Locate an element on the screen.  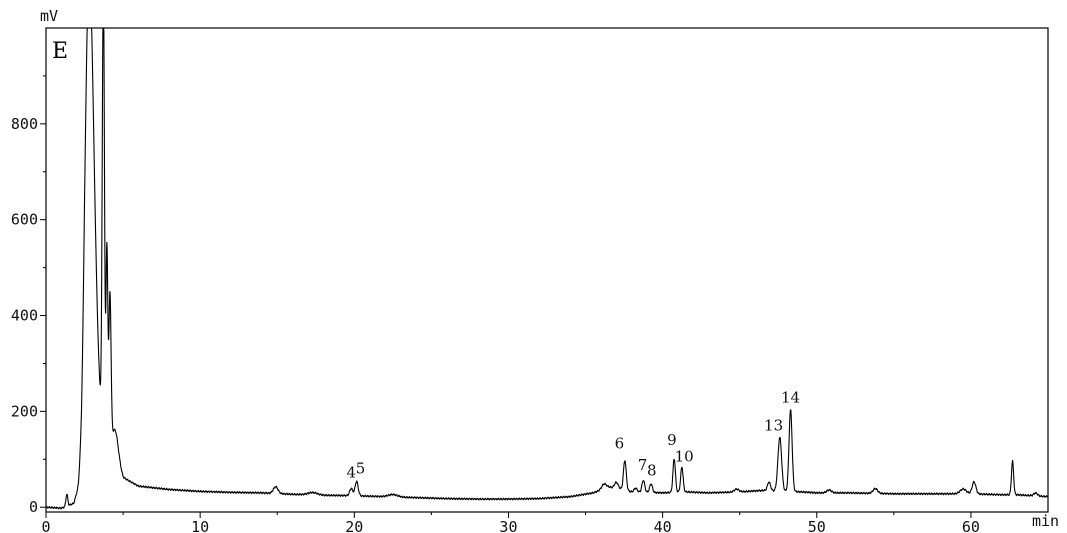
y-tick-label: 0 is located at coordinates (33, 507).